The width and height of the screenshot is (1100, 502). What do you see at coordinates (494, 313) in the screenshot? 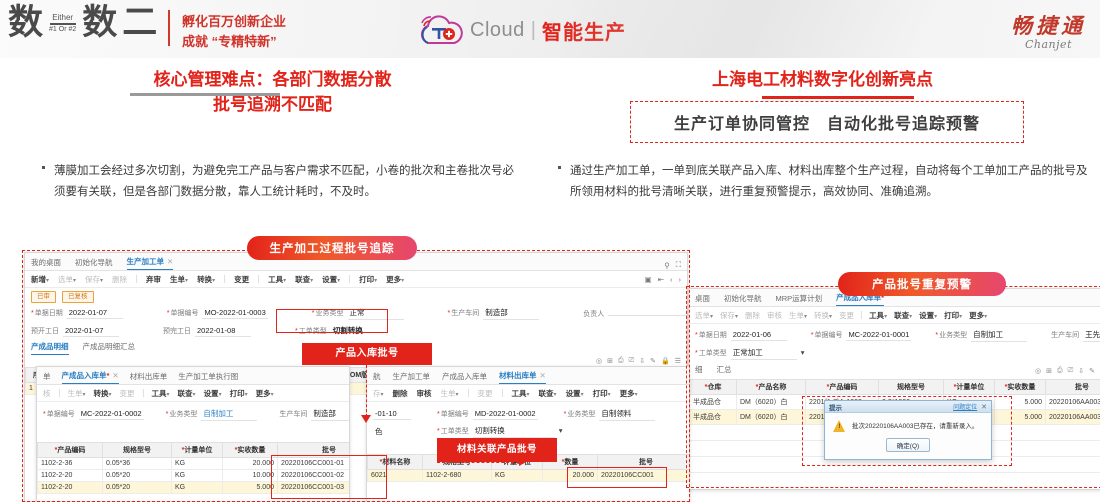
I see `field-workshop: *生产车间 制造部` at bounding box center [494, 313].